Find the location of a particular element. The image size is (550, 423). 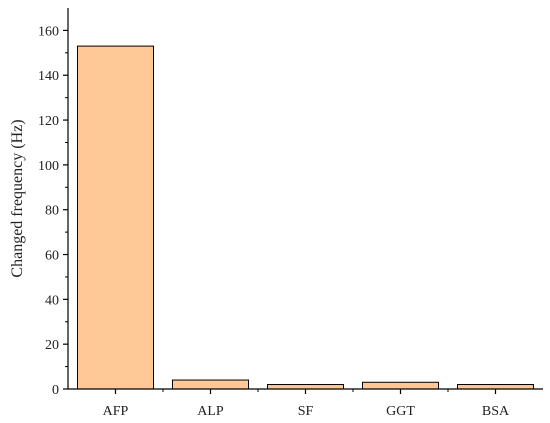

x-ticks: AFP ALP SF GGT BSA is located at coordinates (306, 404).